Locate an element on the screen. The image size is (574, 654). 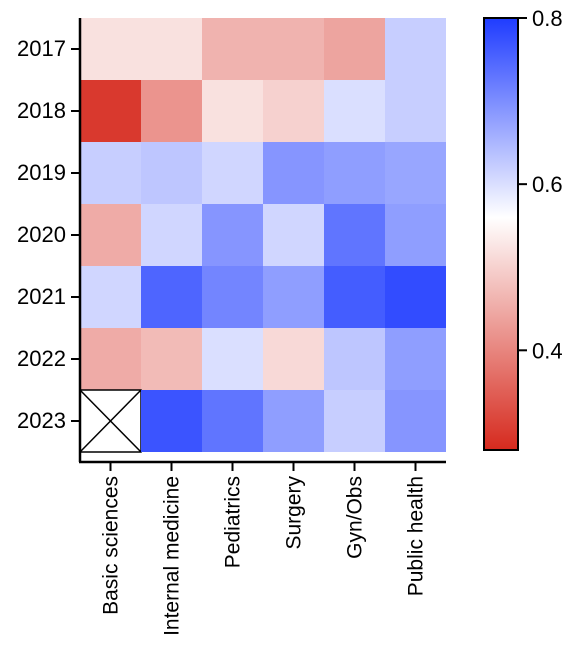
column-label: Gyn/Obs is located at coordinates (355, 517).